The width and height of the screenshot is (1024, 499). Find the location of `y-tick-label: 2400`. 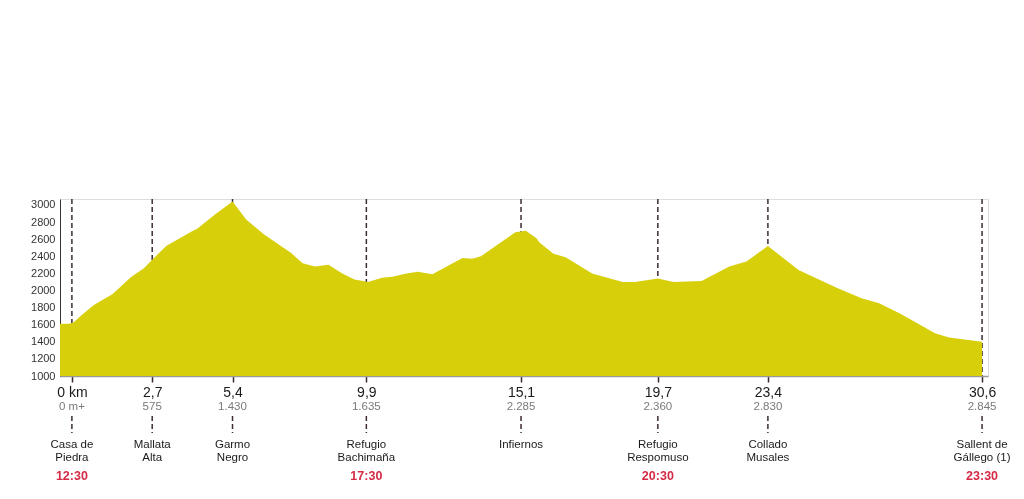

y-tick-label: 2400 is located at coordinates (43, 255).